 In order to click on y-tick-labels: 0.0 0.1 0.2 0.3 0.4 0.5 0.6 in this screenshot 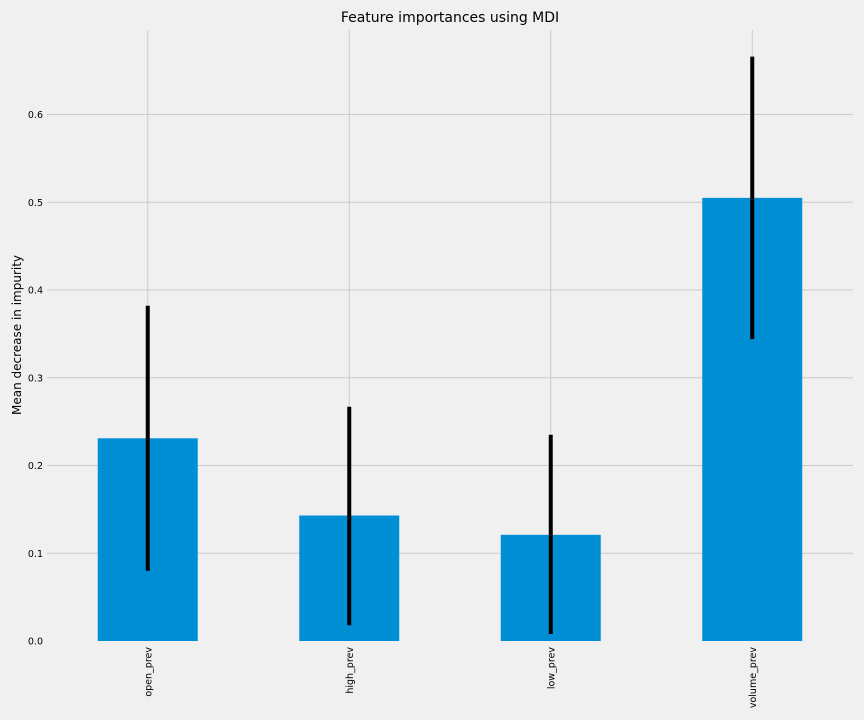, I will do `click(35, 379)`.